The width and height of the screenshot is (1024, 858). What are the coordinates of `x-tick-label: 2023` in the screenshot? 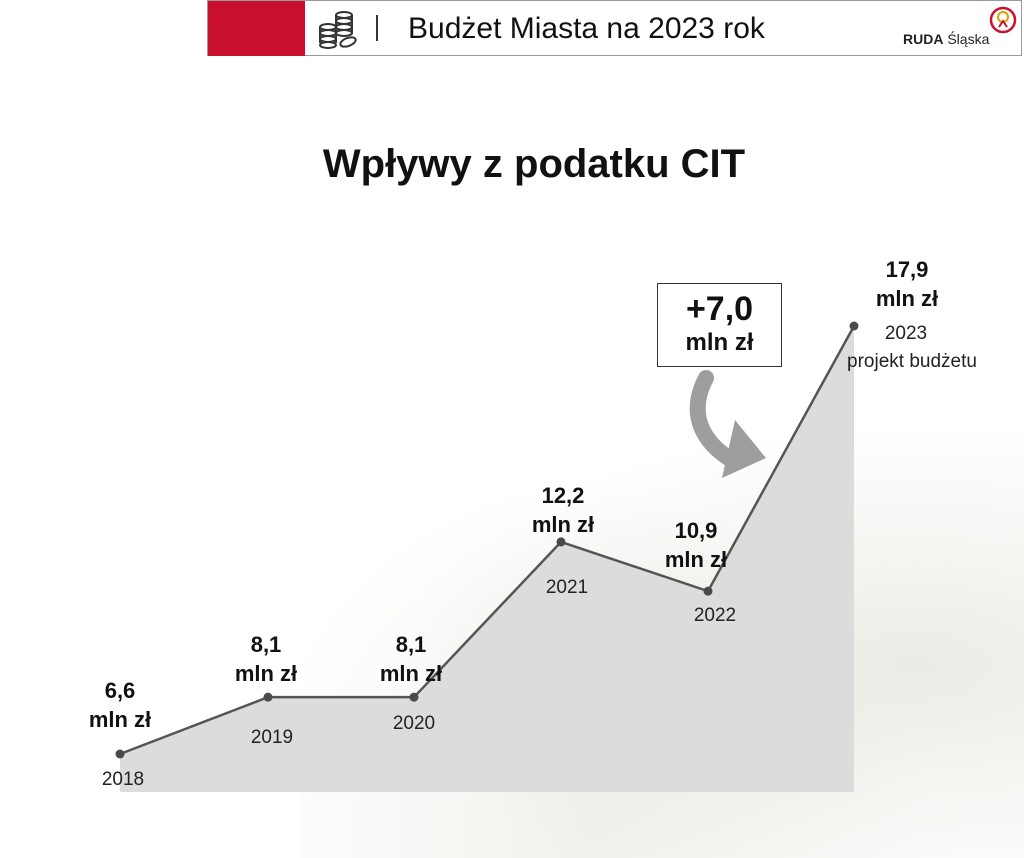 It's located at (906, 333).